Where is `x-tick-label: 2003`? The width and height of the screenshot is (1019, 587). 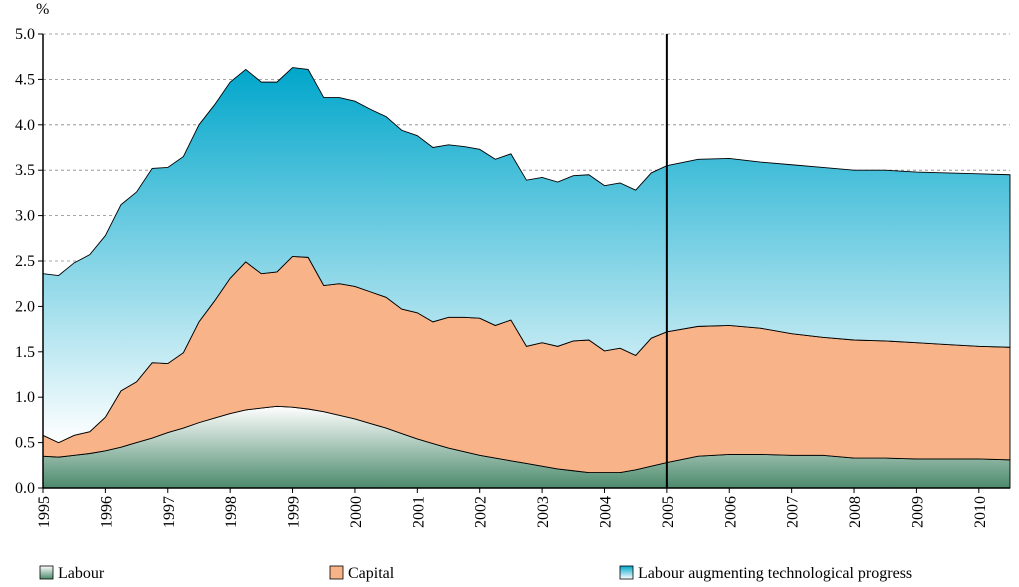 x-tick-label: 2003 is located at coordinates (543, 512).